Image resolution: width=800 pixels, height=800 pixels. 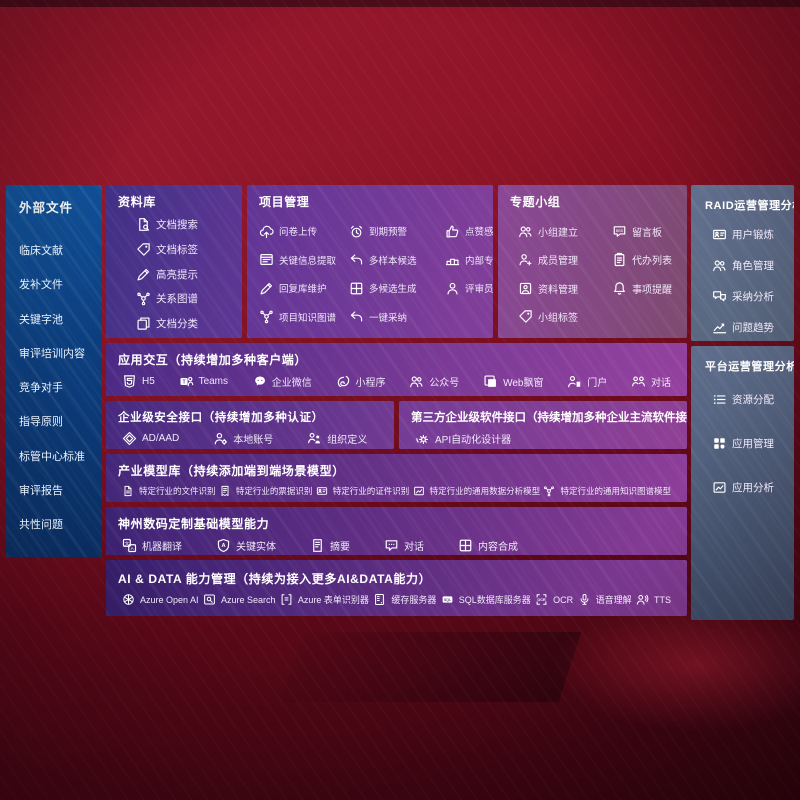 I want to click on raid-item: 采纳分析, so click(x=749, y=296).